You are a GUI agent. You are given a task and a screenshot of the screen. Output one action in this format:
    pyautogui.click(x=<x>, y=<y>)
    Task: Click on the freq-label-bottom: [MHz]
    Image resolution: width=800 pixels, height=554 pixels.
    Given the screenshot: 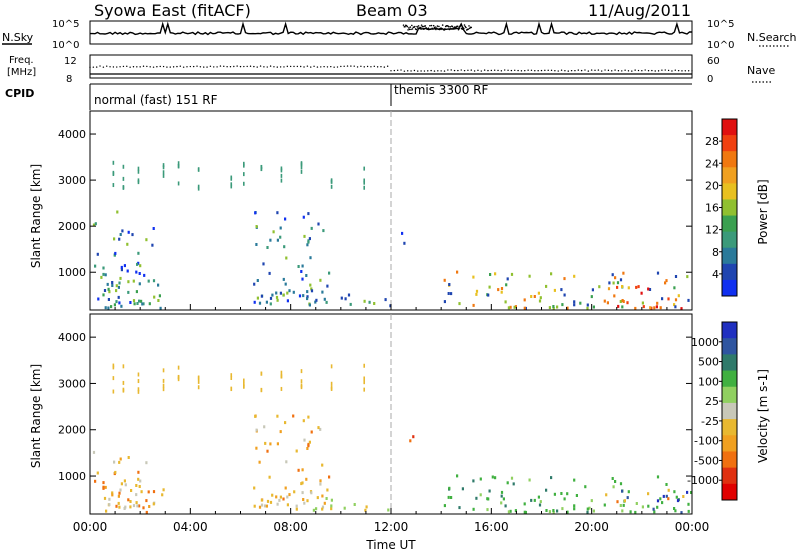 What is the action you would take?
    pyautogui.click(x=21, y=72)
    